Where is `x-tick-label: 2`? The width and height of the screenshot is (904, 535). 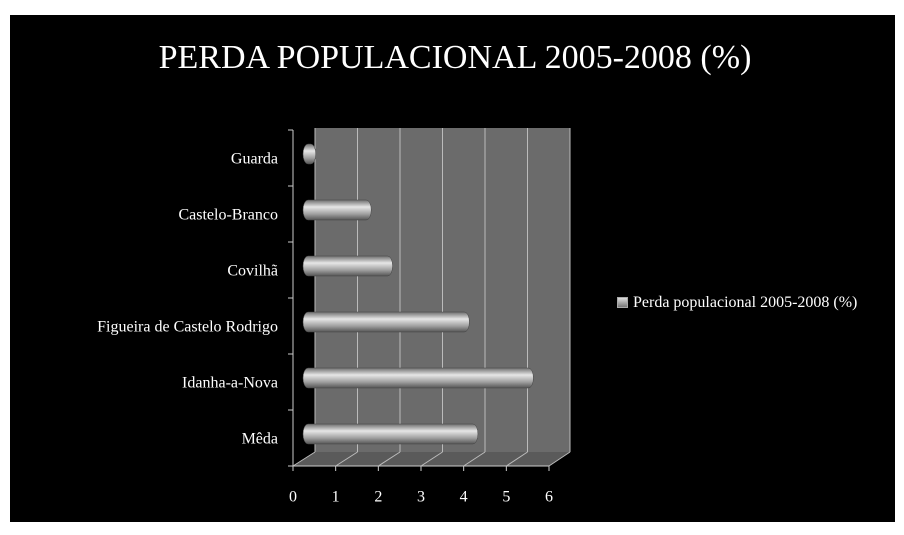 x-tick-label: 2 is located at coordinates (378, 497).